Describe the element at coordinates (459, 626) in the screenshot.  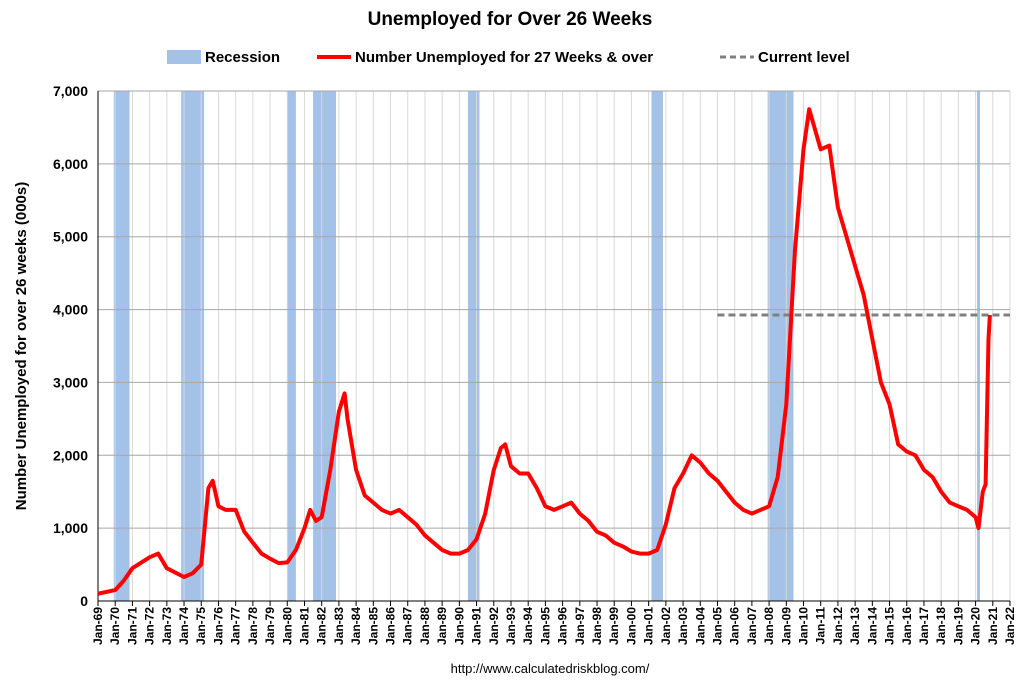
I see `x-tick-label: Jan-90` at that location.